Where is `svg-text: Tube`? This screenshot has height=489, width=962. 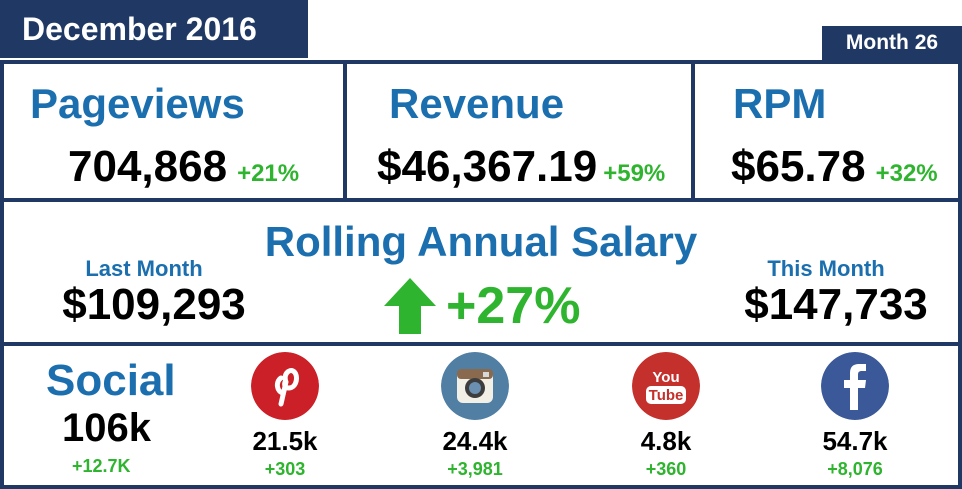
svg-text: Tube is located at coordinates (666, 395).